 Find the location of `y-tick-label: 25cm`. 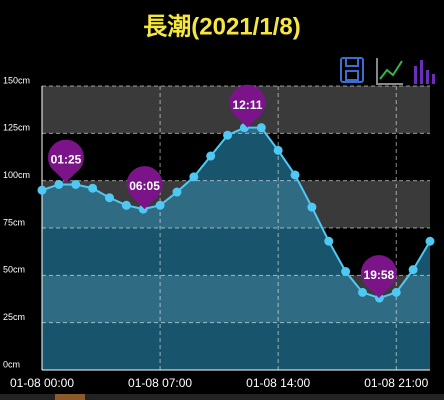

y-tick-label: 25cm is located at coordinates (14, 317).